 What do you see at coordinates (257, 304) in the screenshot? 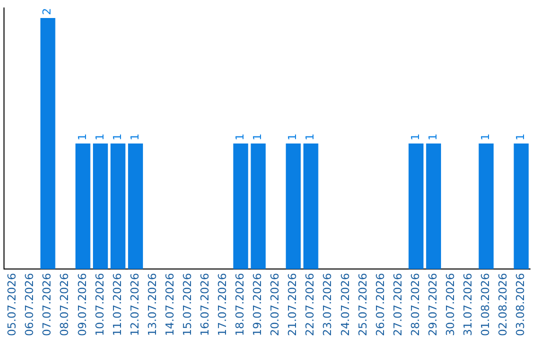
I see `x-tick-label: 19.07.2026` at bounding box center [257, 304].